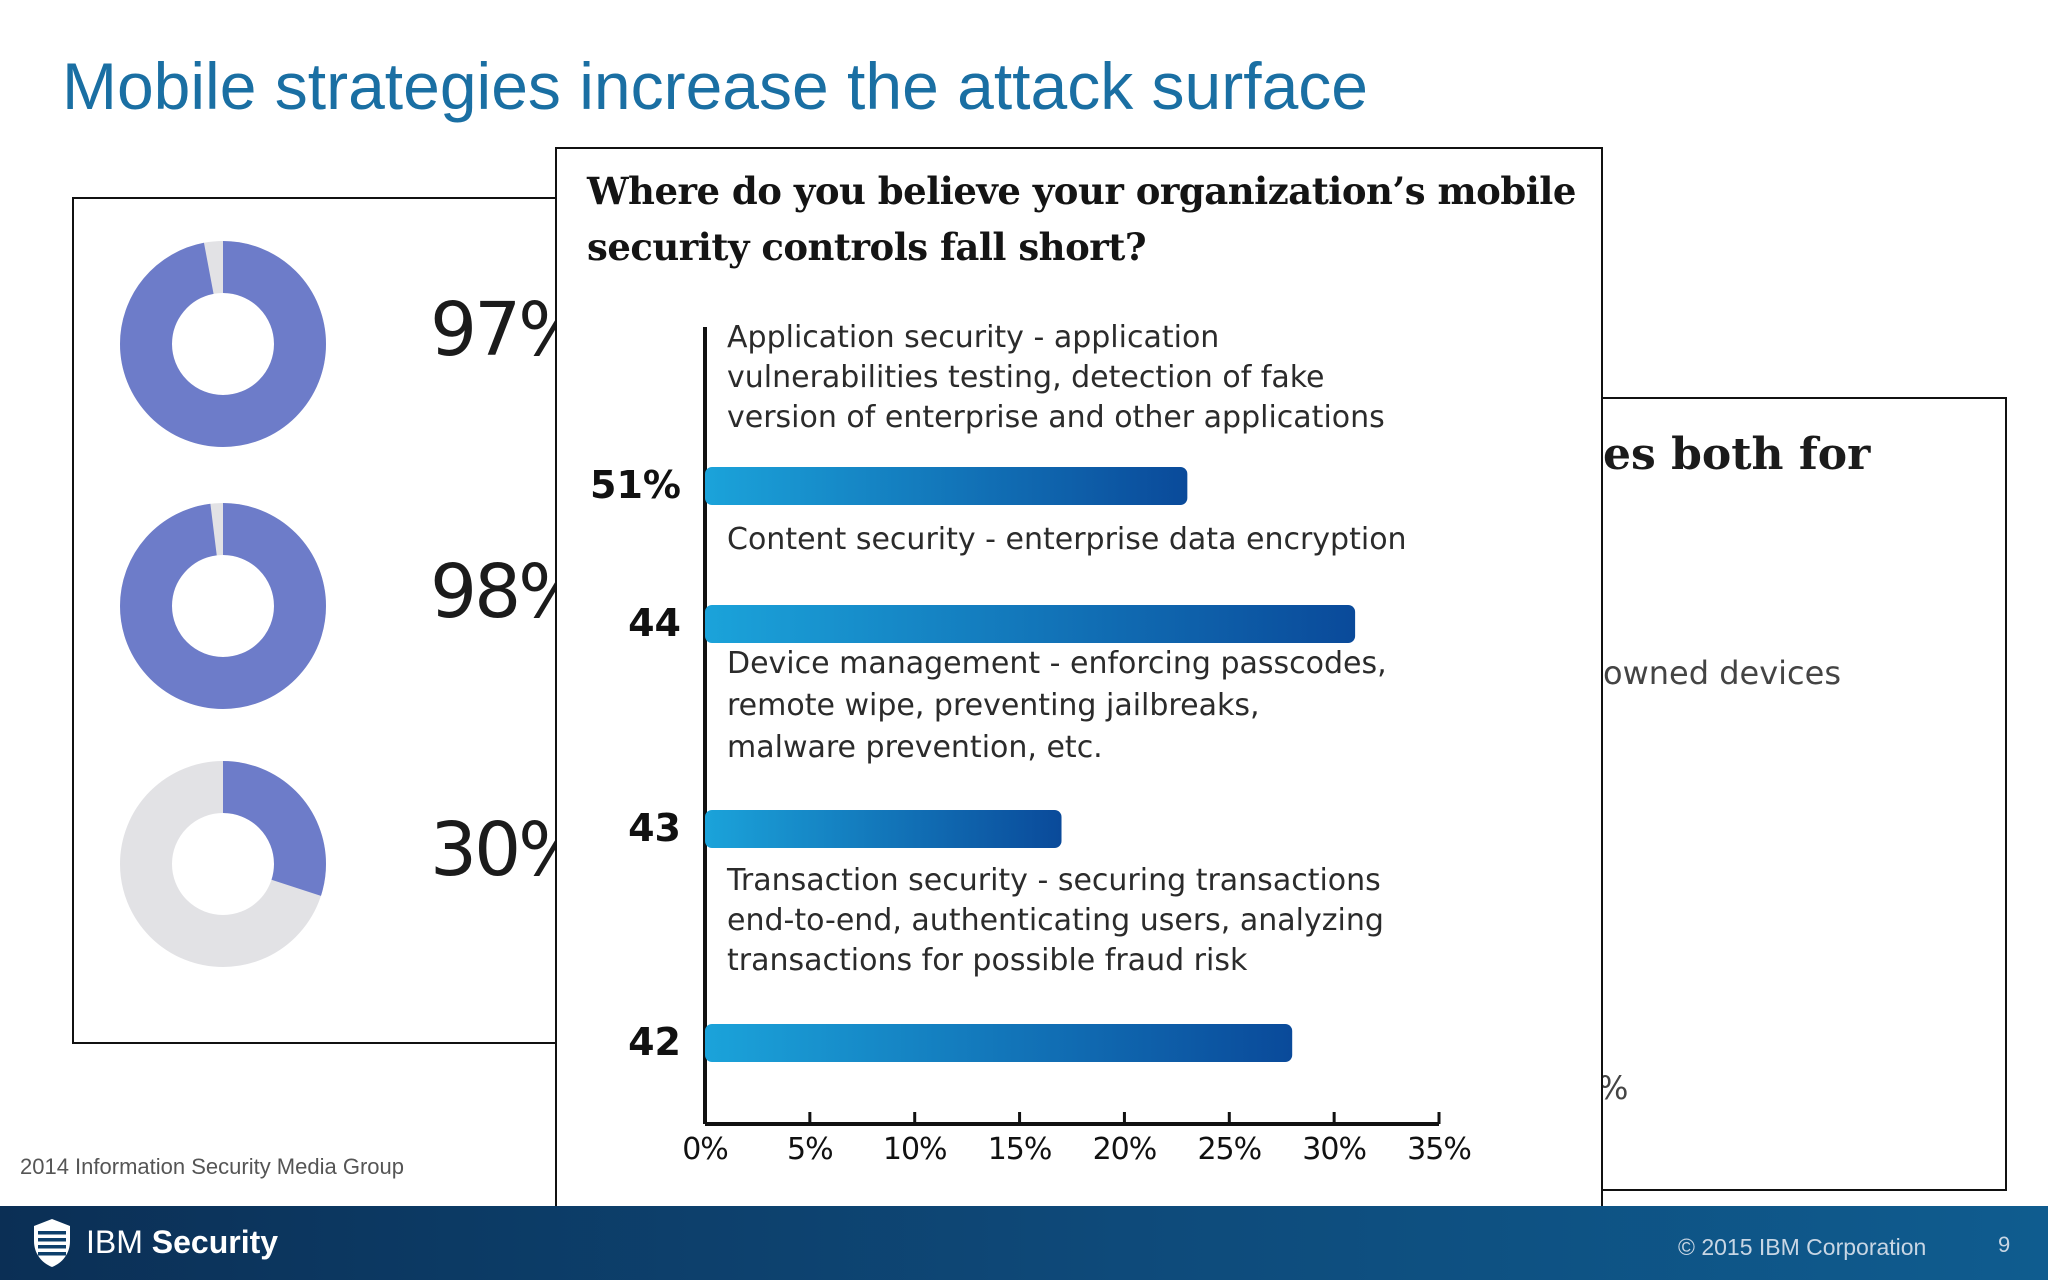 The image size is (2048, 1280). I want to click on category-label: transactions for possible fraud risk, so click(987, 960).